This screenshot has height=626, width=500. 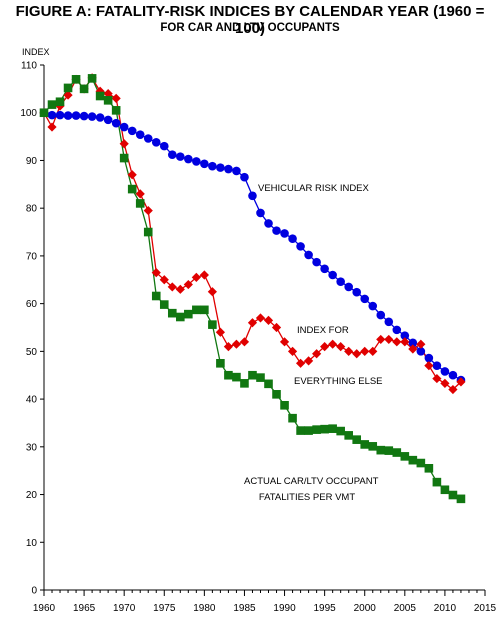 What do you see at coordinates (32, 256) in the screenshot?
I see `y-tick-label: 70` at bounding box center [32, 256].